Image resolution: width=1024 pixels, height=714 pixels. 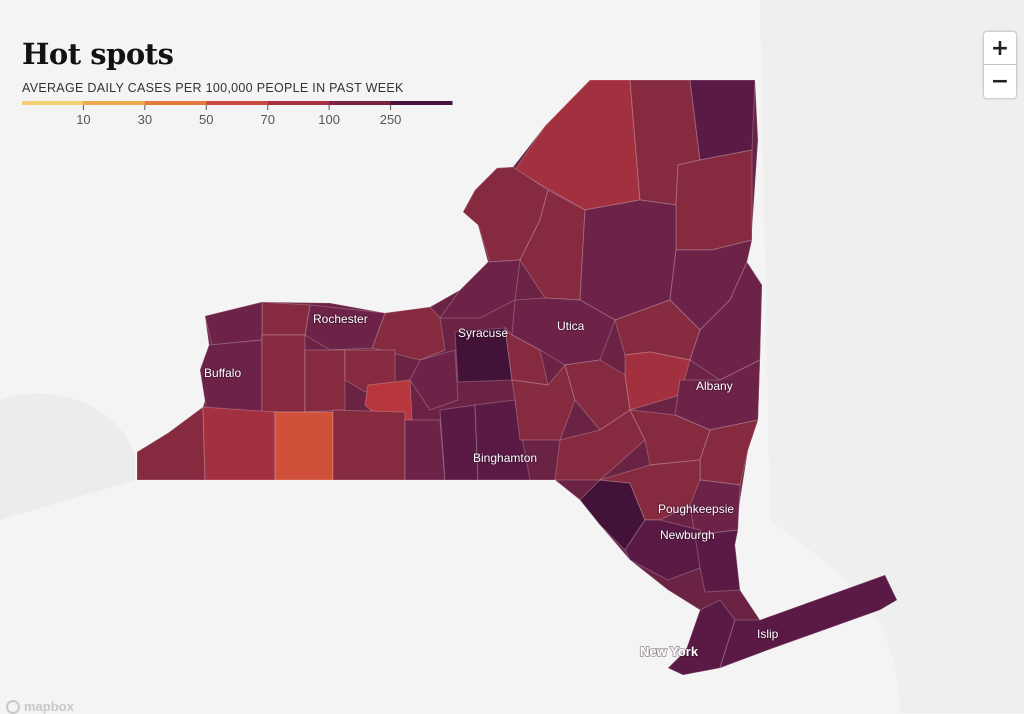 What do you see at coordinates (714, 386) in the screenshot?
I see `city-label-albany: Albany` at bounding box center [714, 386].